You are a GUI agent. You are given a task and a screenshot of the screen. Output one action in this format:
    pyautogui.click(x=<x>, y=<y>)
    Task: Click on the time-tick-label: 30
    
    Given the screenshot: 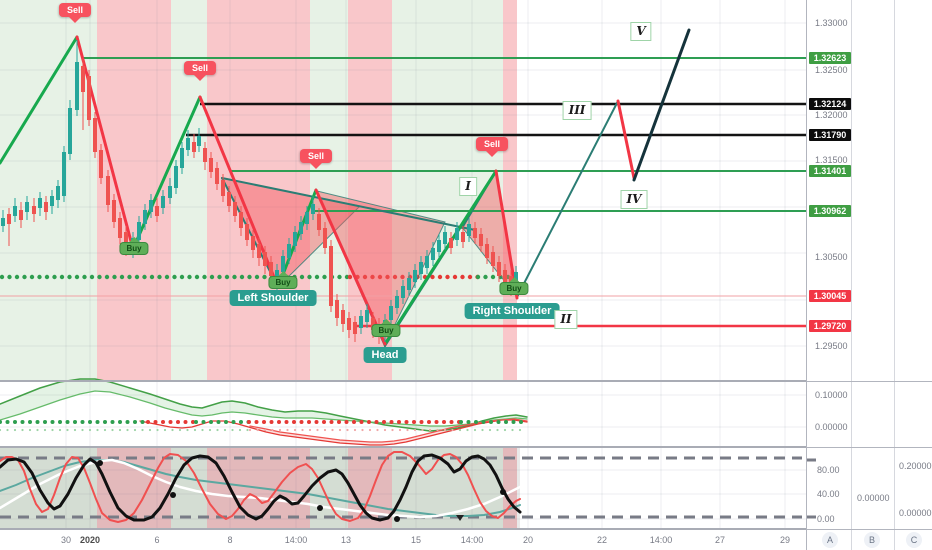 What is the action you would take?
    pyautogui.click(x=66, y=540)
    